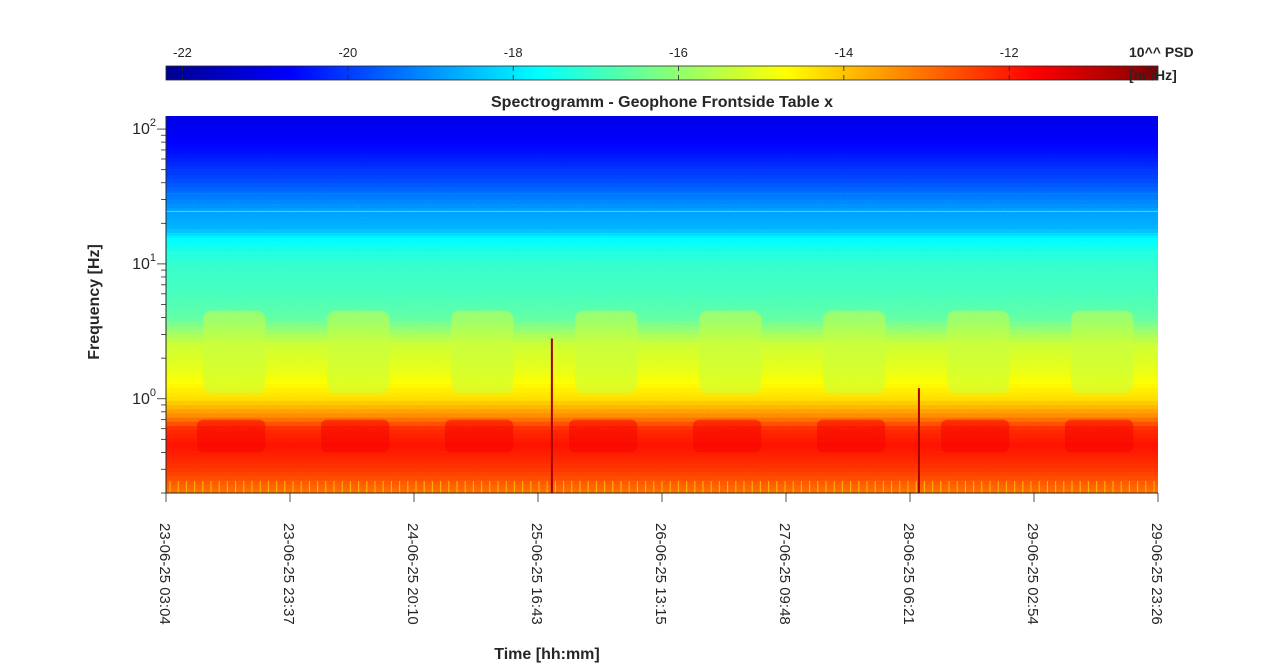  I want to click on x-tick-label: 23-06-25 23:37, so click(288, 574).